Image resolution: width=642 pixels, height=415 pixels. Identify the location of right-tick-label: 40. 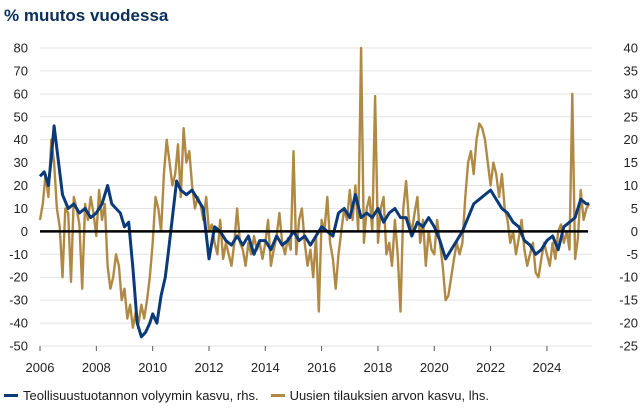
(631, 48).